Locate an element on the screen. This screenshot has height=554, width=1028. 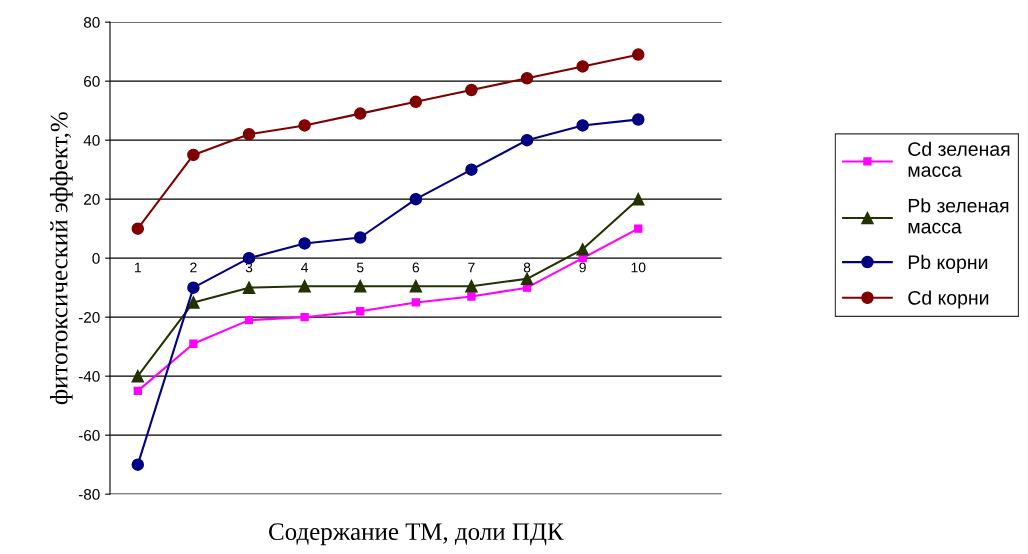
x-axis-title: Содержание ТМ, доли ПДК is located at coordinates (416, 534).